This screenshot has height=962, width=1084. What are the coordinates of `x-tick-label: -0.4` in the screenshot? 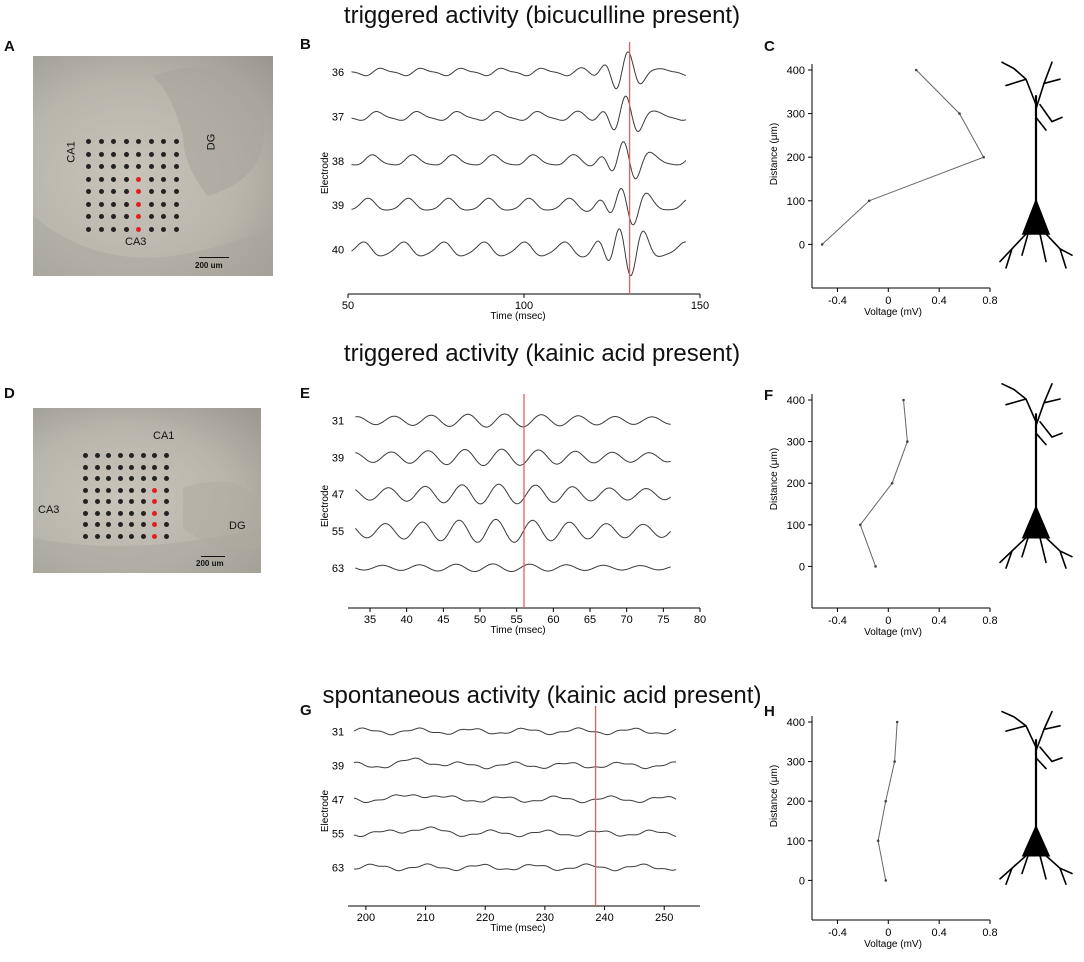 It's located at (837, 301).